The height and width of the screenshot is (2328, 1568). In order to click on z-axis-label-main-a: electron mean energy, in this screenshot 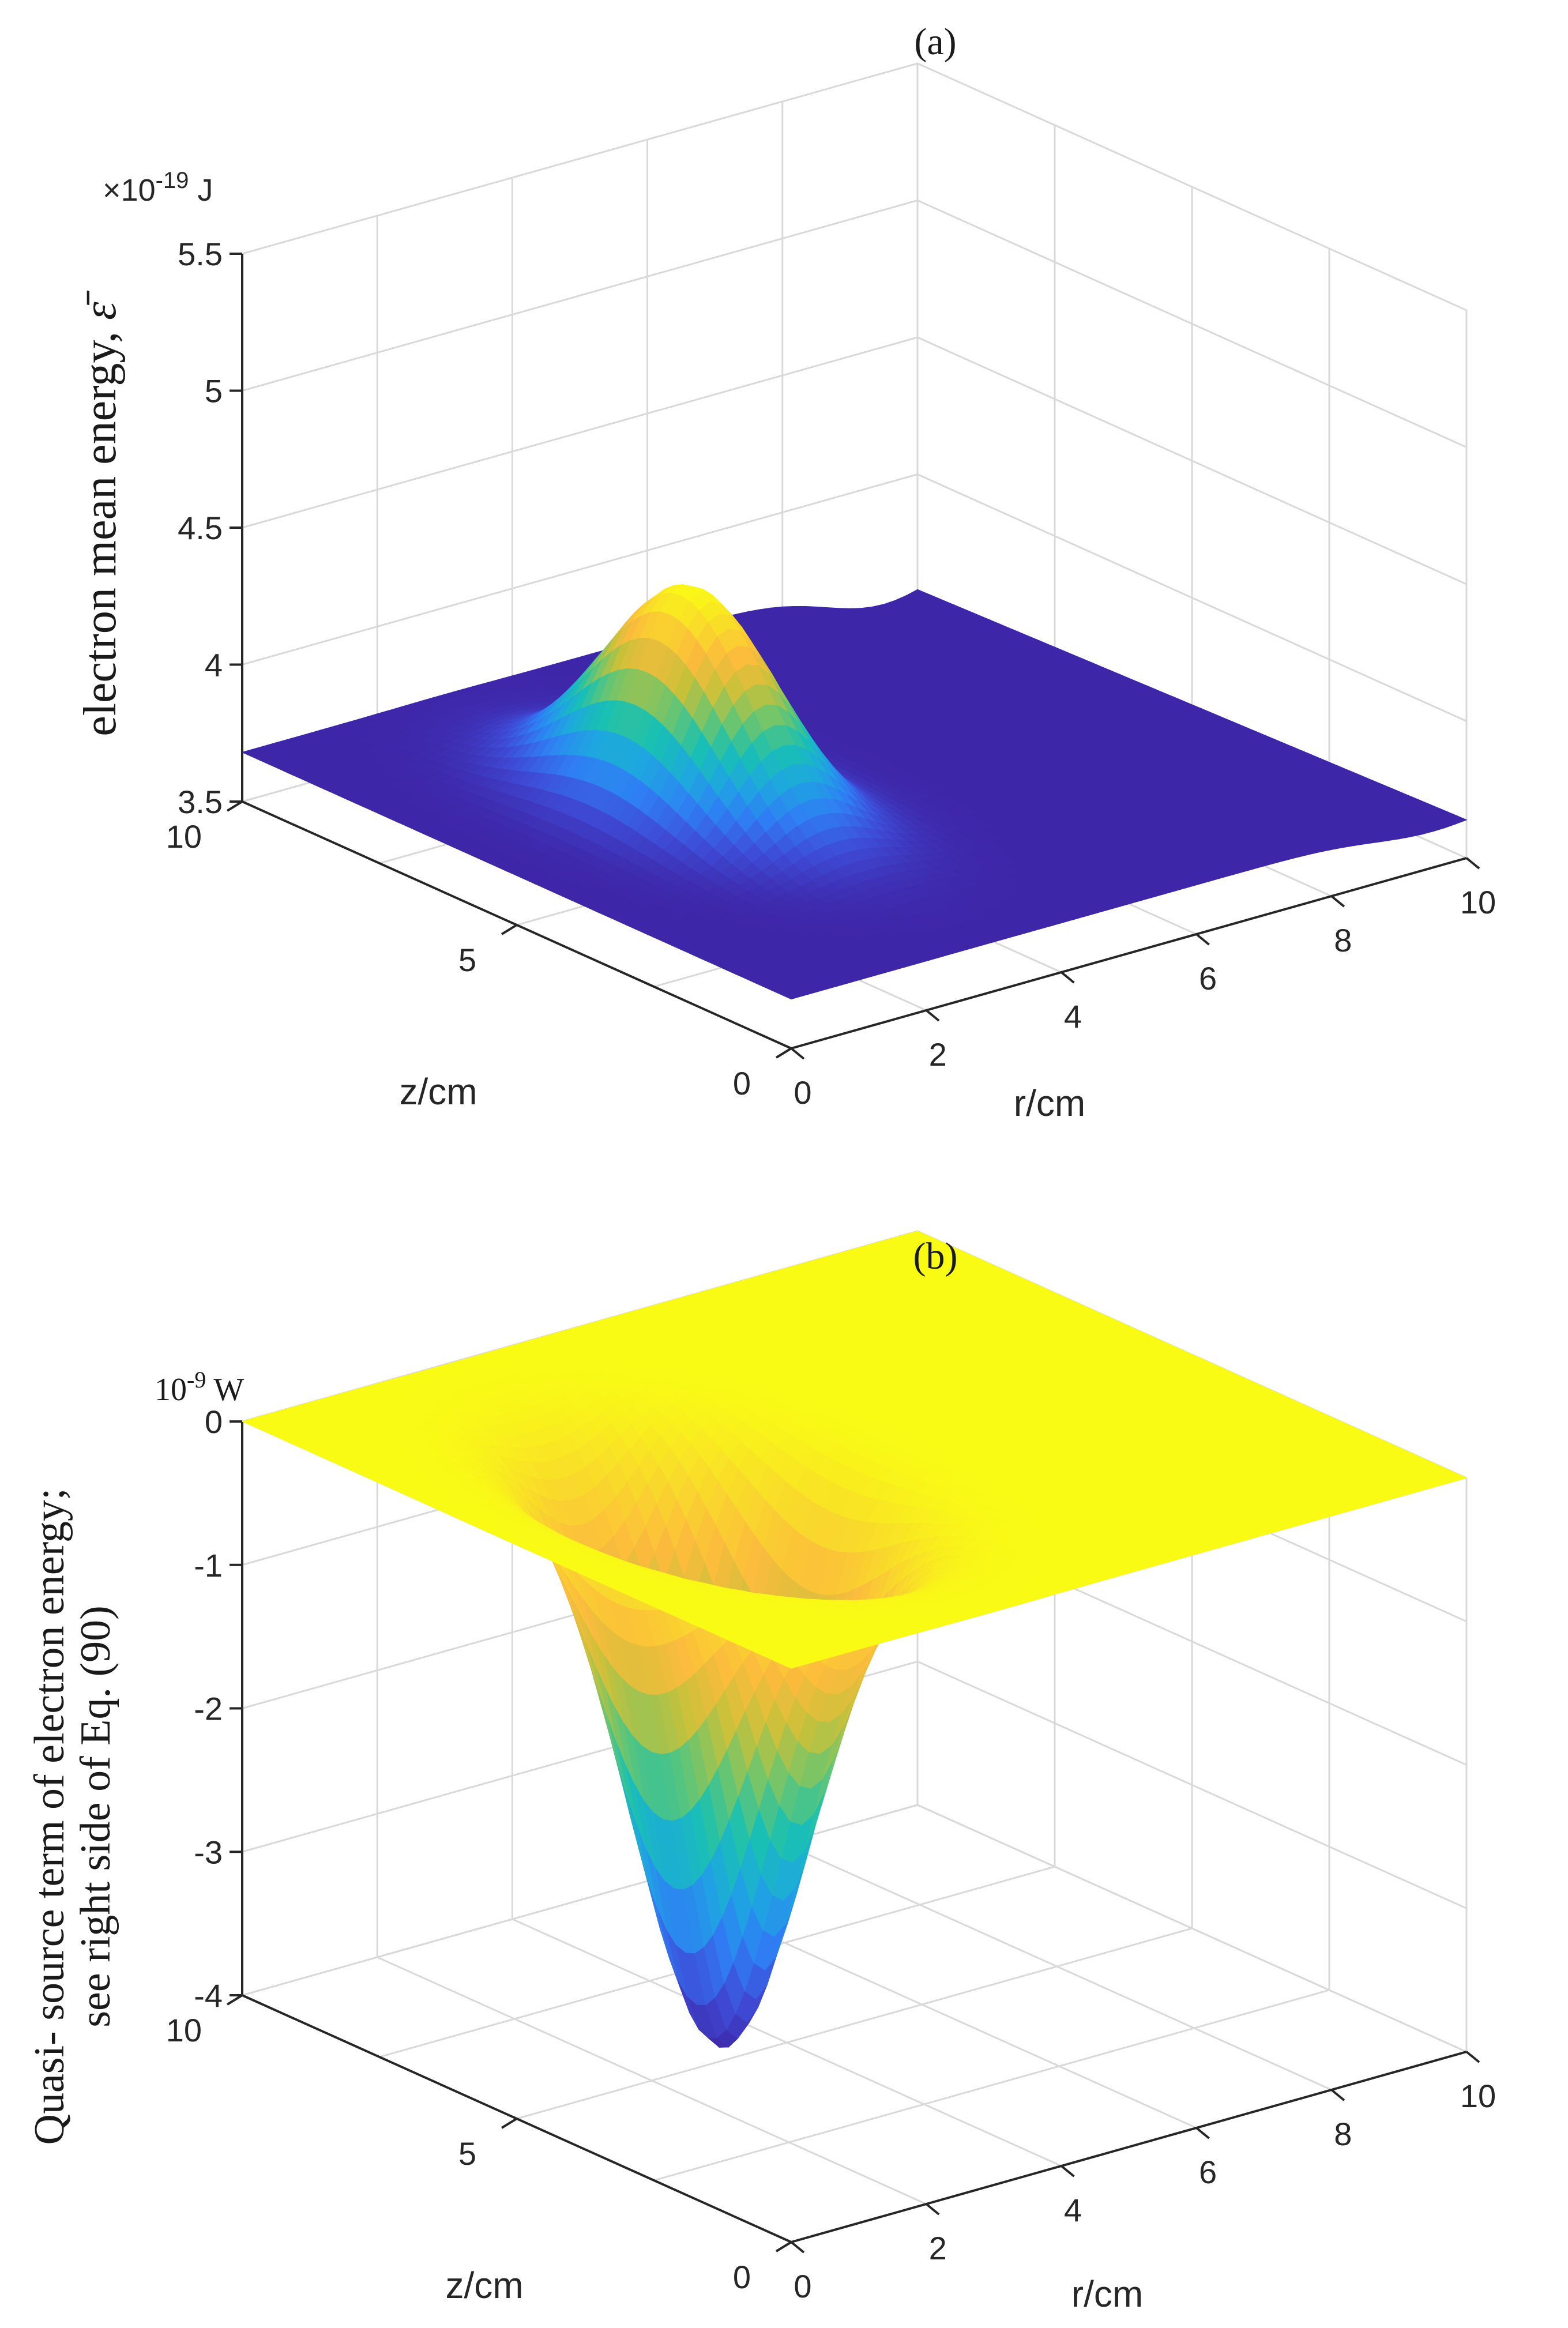, I will do `click(101, 534)`.